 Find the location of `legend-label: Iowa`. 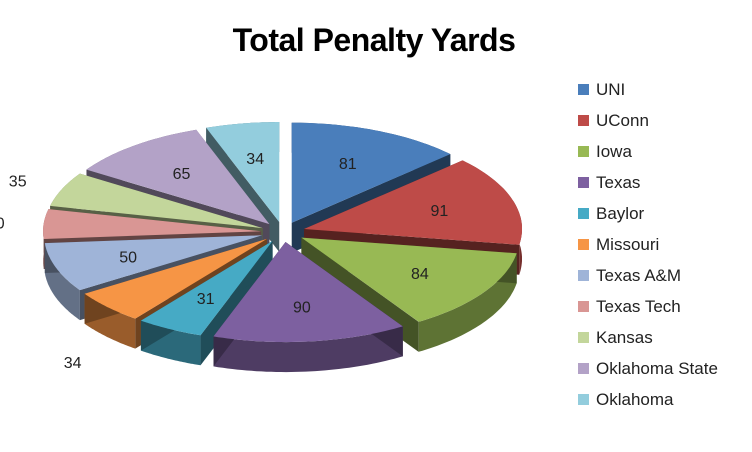

legend-label: Iowa is located at coordinates (614, 151).